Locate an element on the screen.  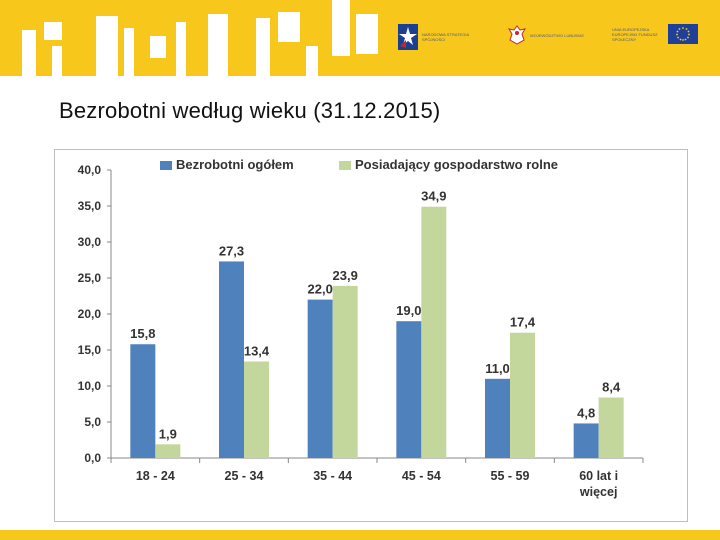
y-tick-label: 0,0 is located at coordinates (92, 458).